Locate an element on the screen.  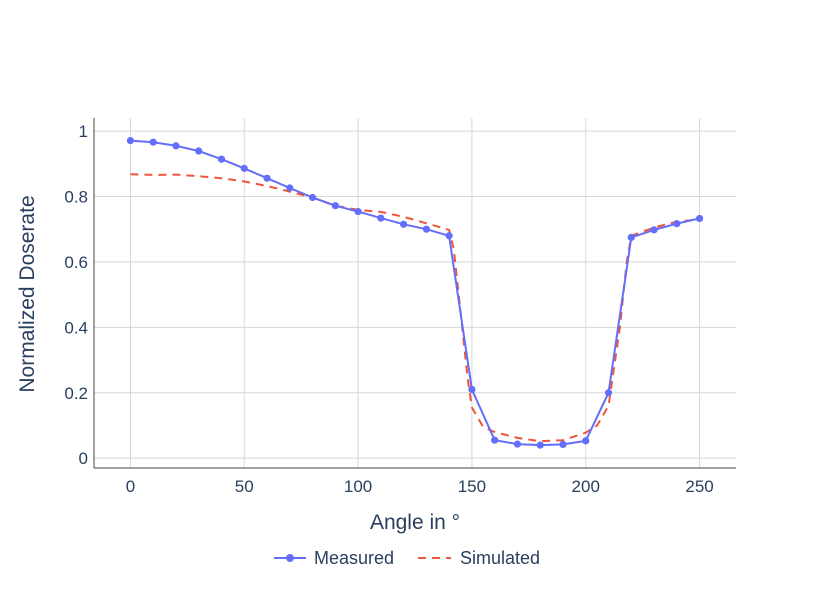
legend-label-simulated: Simulated is located at coordinates (500, 558).